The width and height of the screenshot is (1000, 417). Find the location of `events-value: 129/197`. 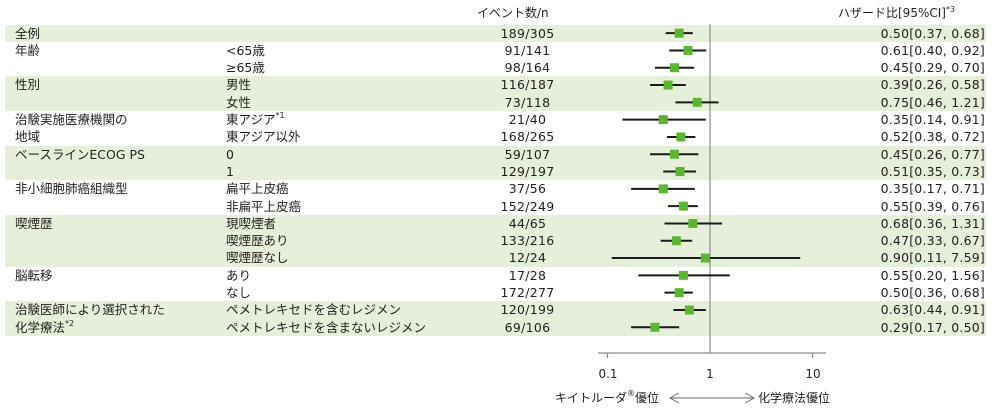

events-value: 129/197 is located at coordinates (527, 171).